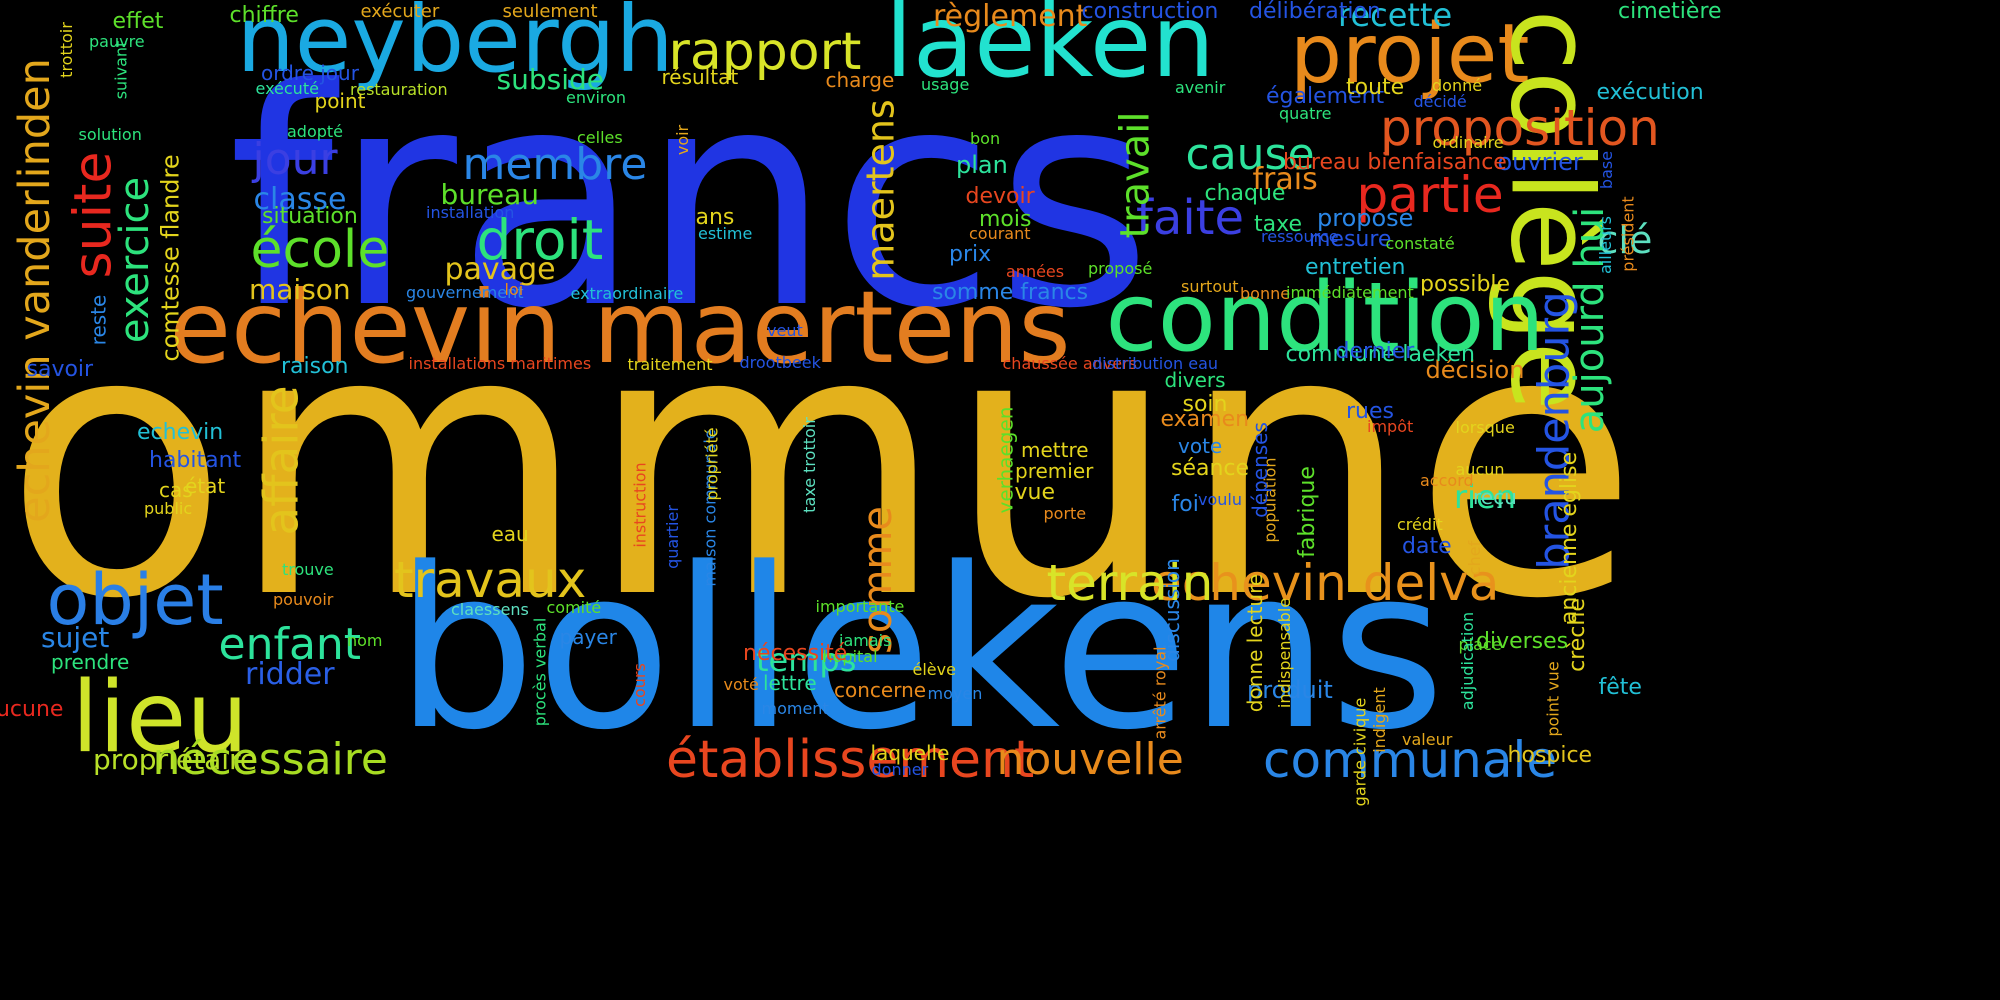 The width and height of the screenshot is (2000, 1000). Describe the element at coordinates (1205, 419) in the screenshot. I see `word-examen: examen` at that location.